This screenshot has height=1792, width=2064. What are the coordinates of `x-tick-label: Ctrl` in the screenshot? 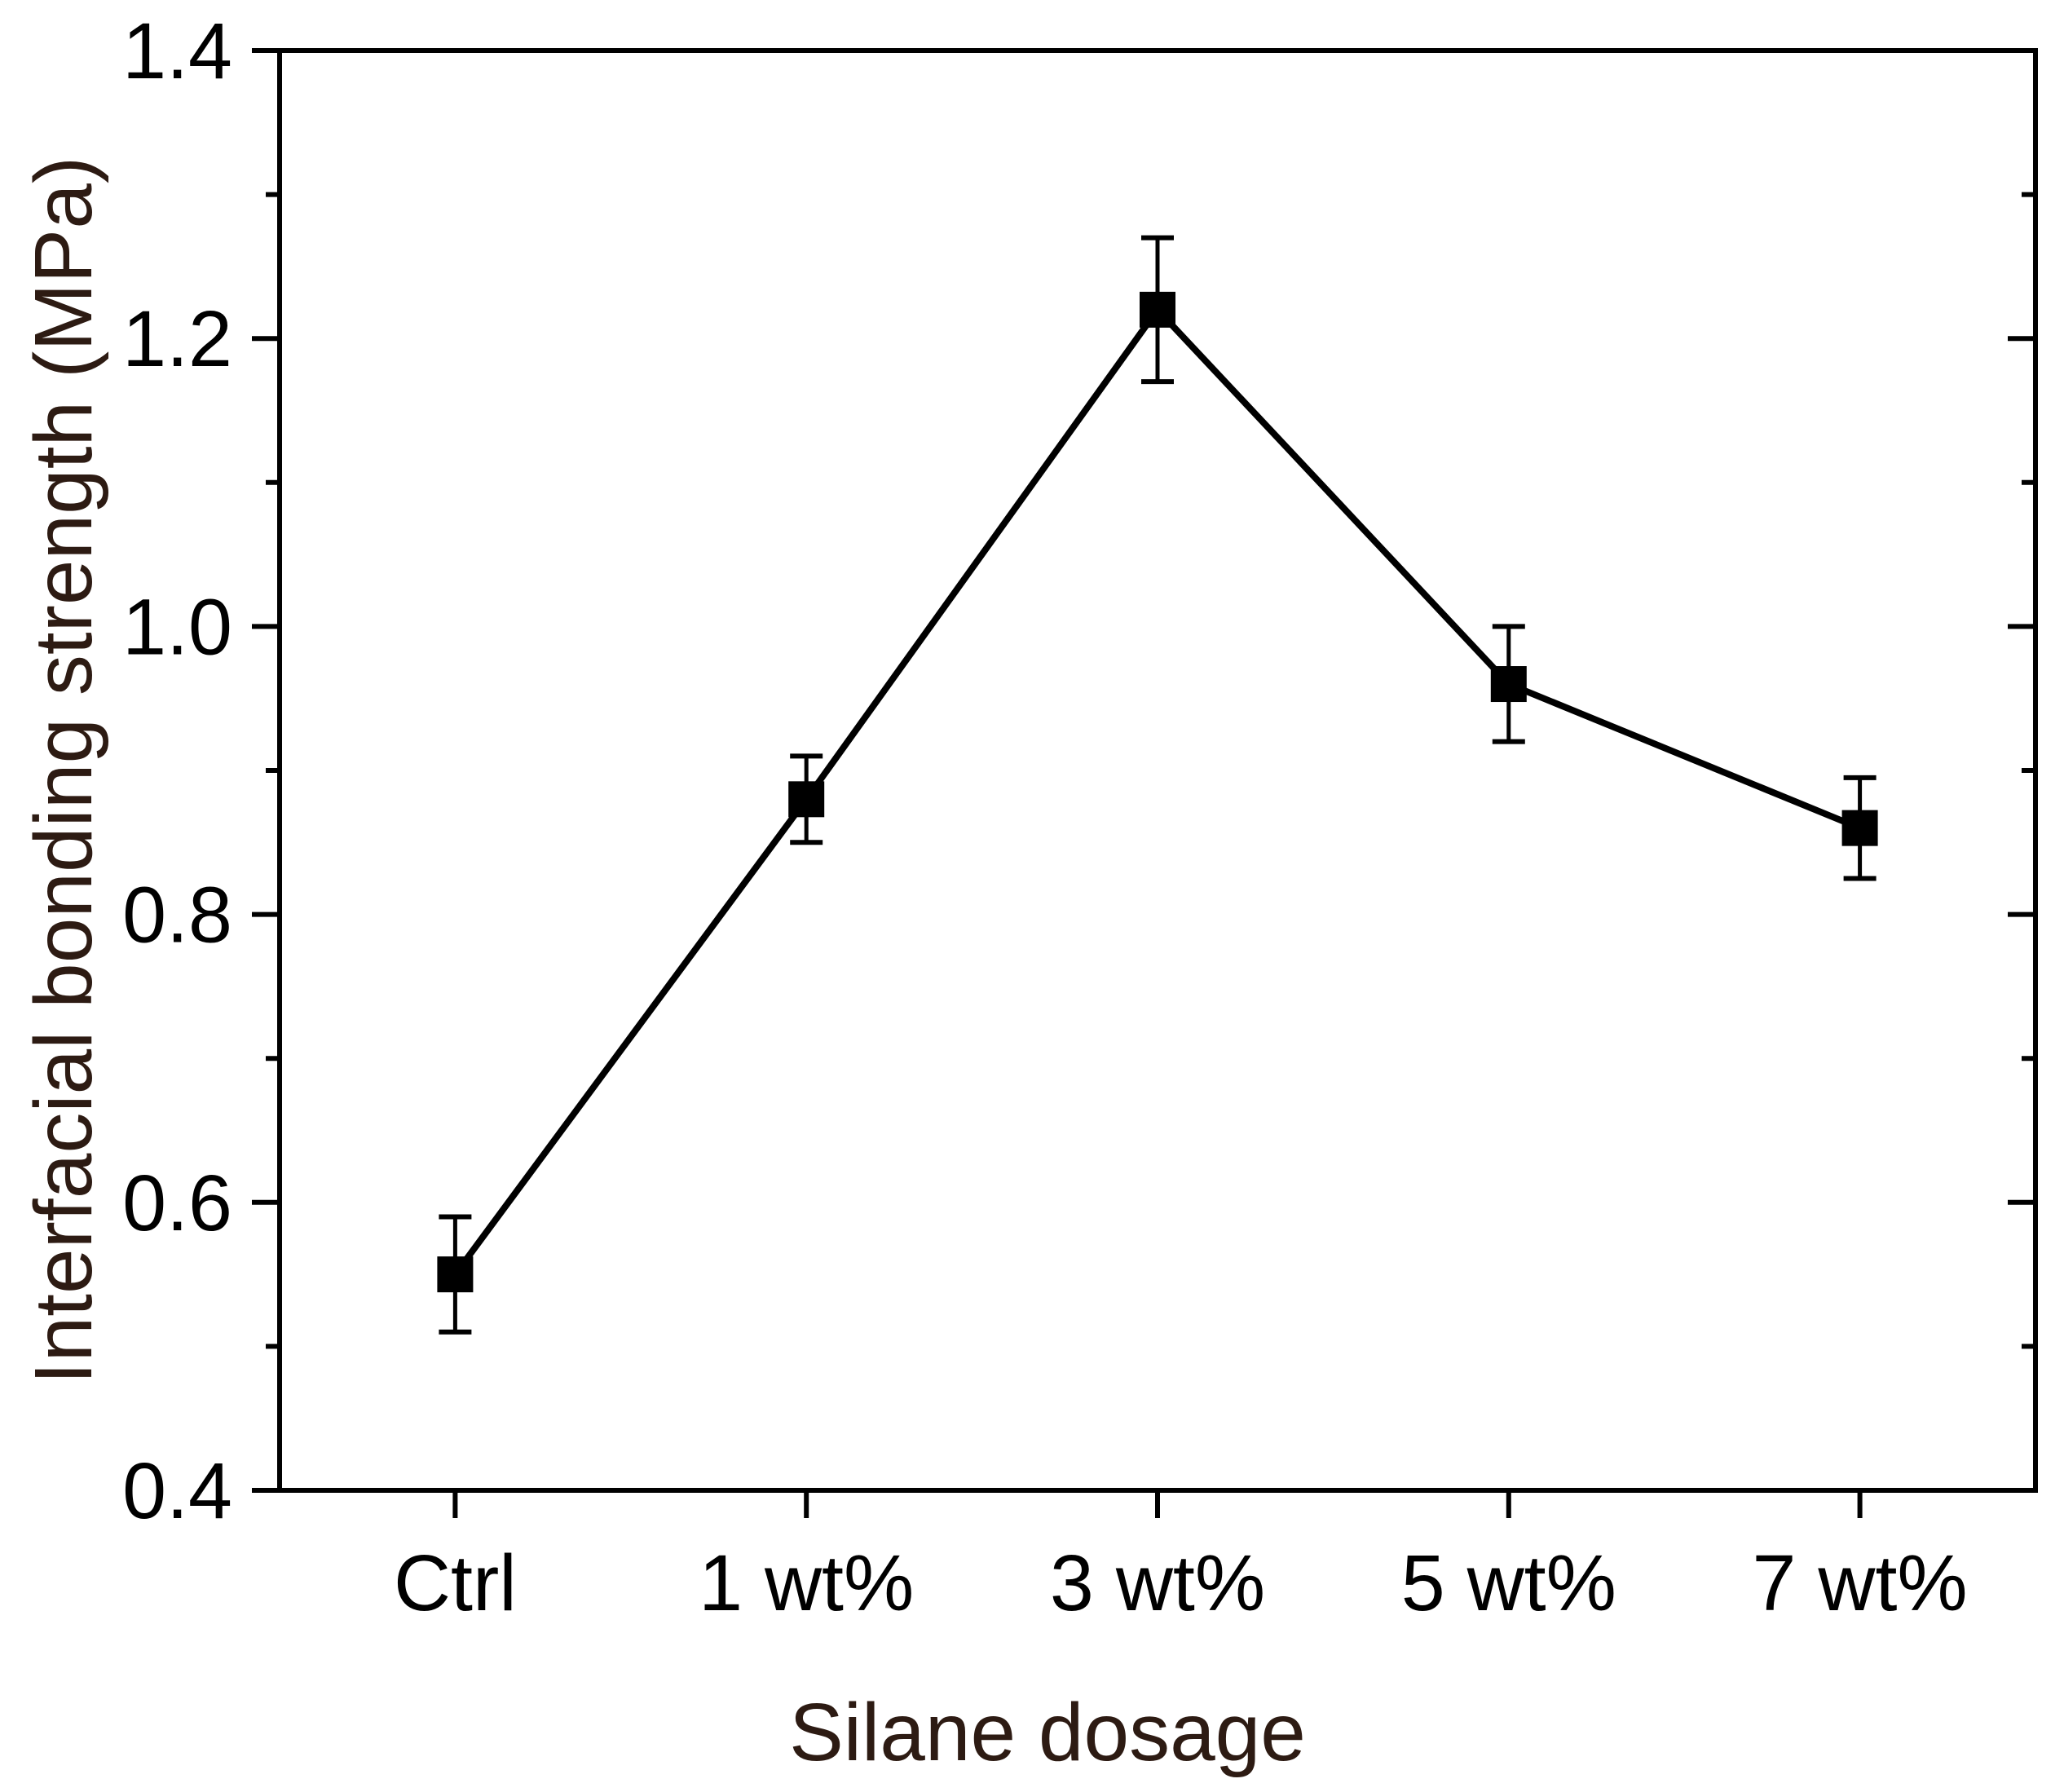 It's located at (455, 1582).